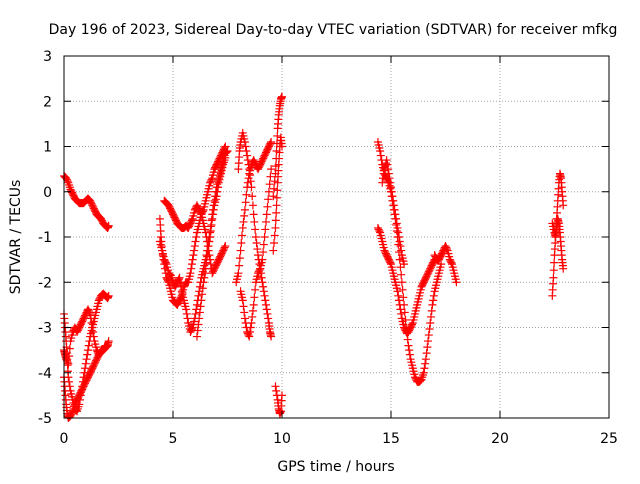  Describe the element at coordinates (47, 148) in the screenshot. I see `y-tick-label: 1` at that location.